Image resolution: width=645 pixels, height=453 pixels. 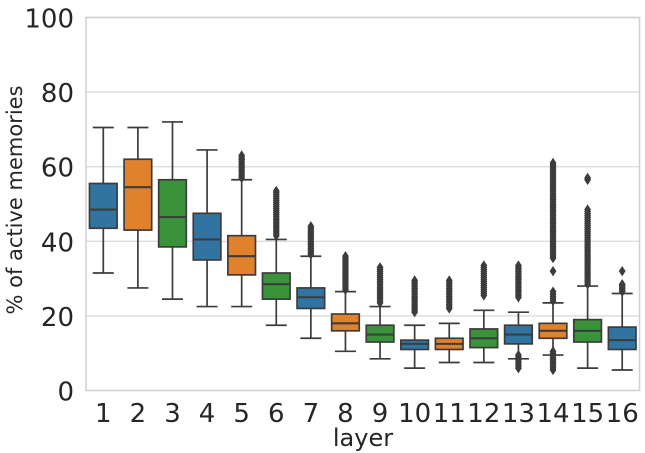 I want to click on x-tick-label: 4, so click(x=207, y=414).